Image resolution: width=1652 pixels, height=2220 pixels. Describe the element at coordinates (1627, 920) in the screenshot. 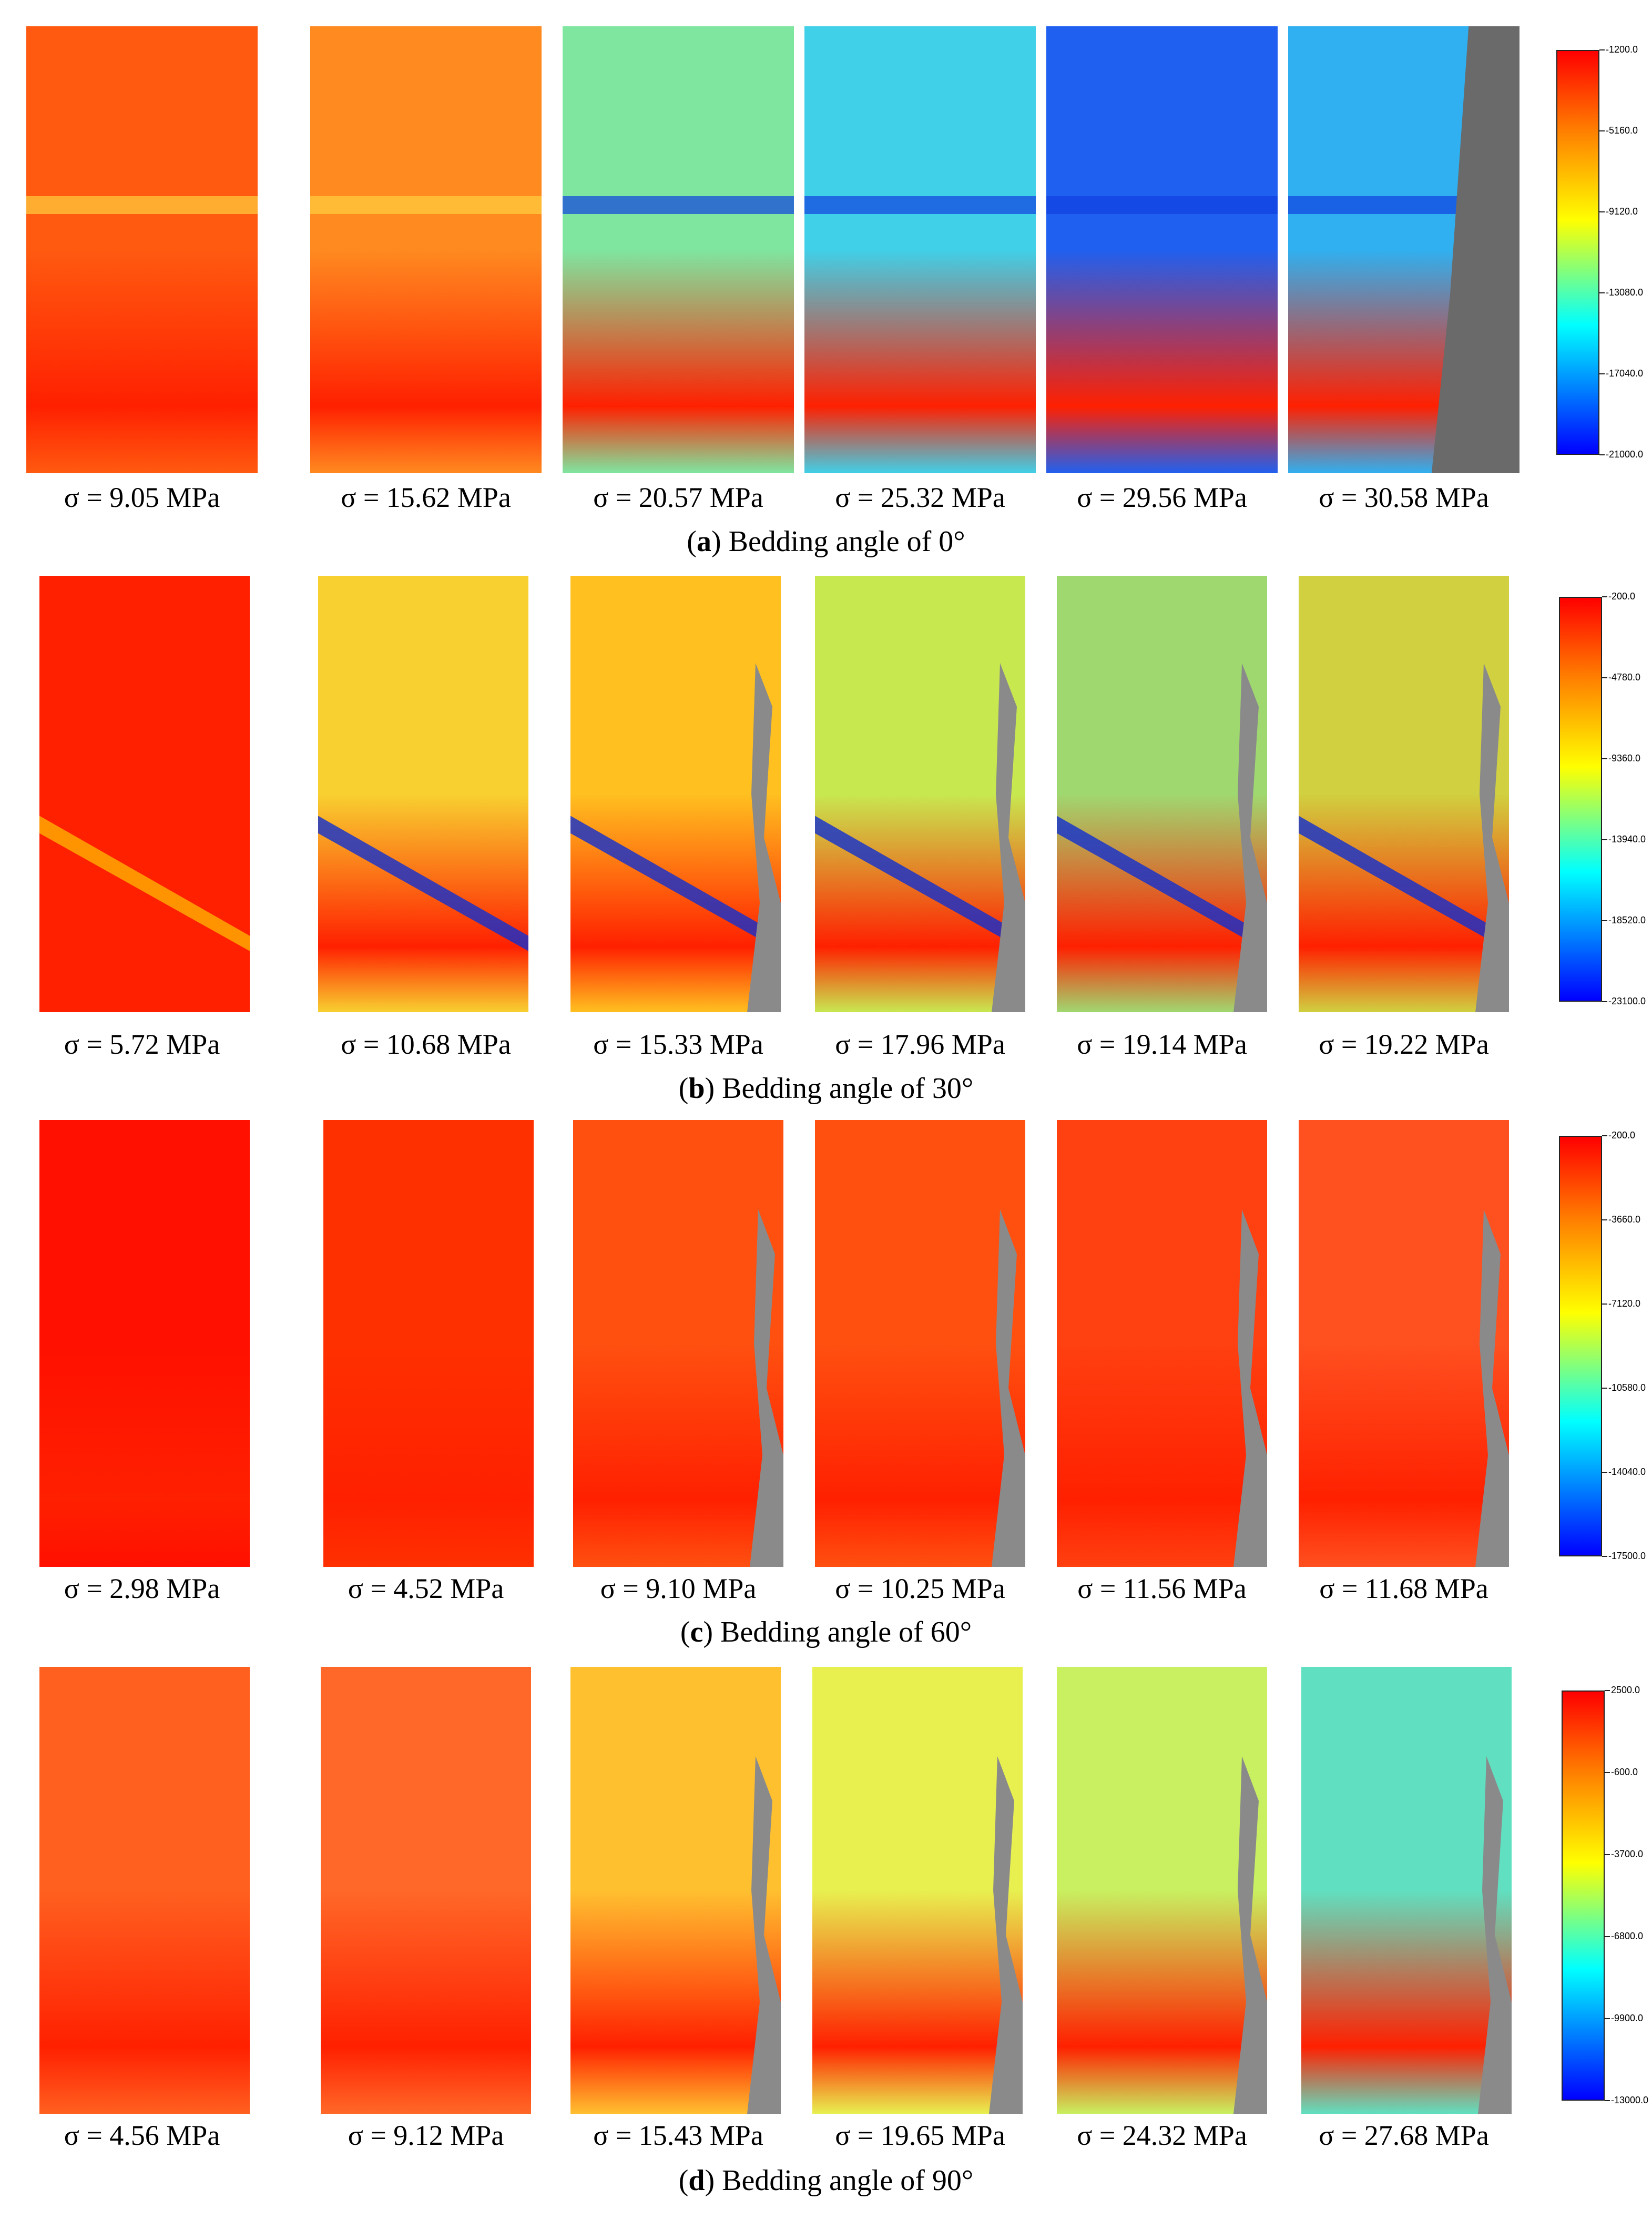

I see `scale-tick-label: -18520.0` at that location.